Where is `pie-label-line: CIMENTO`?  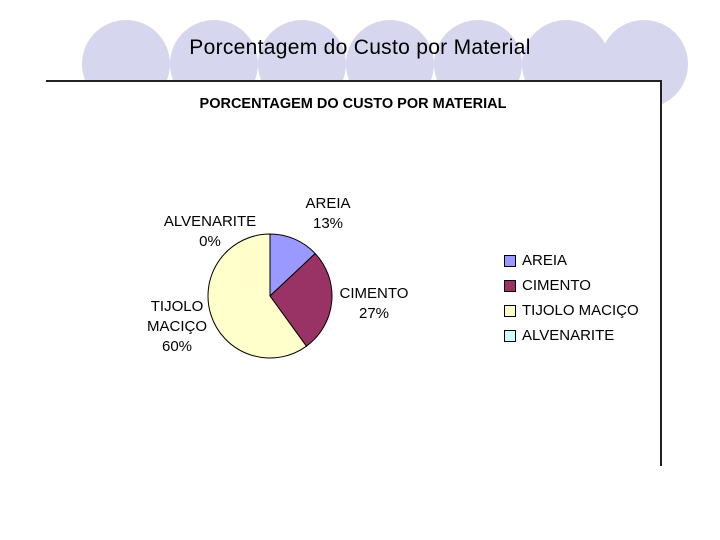 pie-label-line: CIMENTO is located at coordinates (374, 293).